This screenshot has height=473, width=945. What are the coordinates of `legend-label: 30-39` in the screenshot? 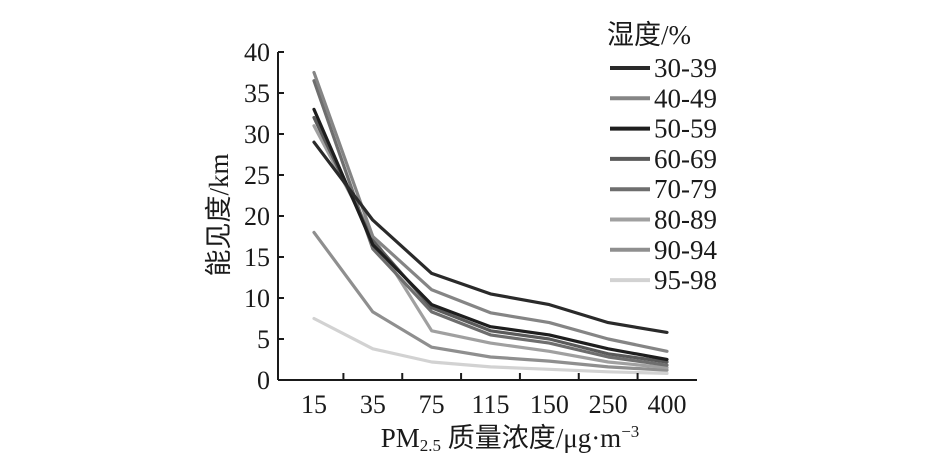 It's located at (685, 68).